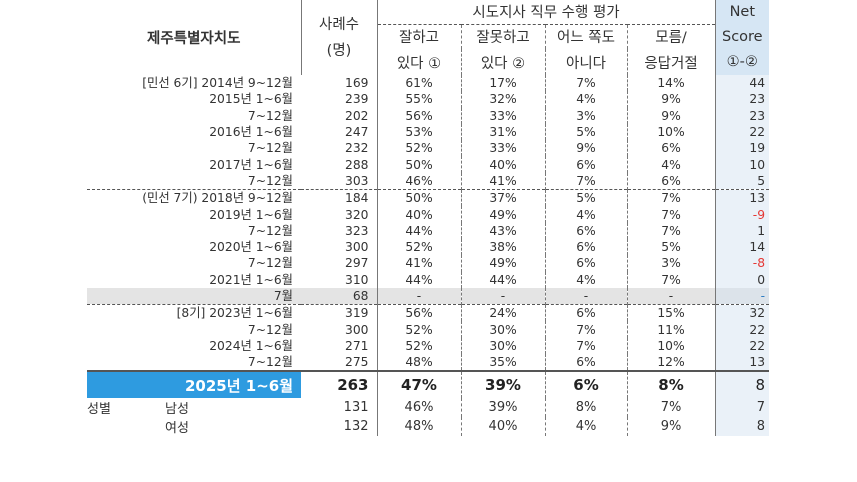  I want to click on sample-size-unit: (명), so click(339, 50).